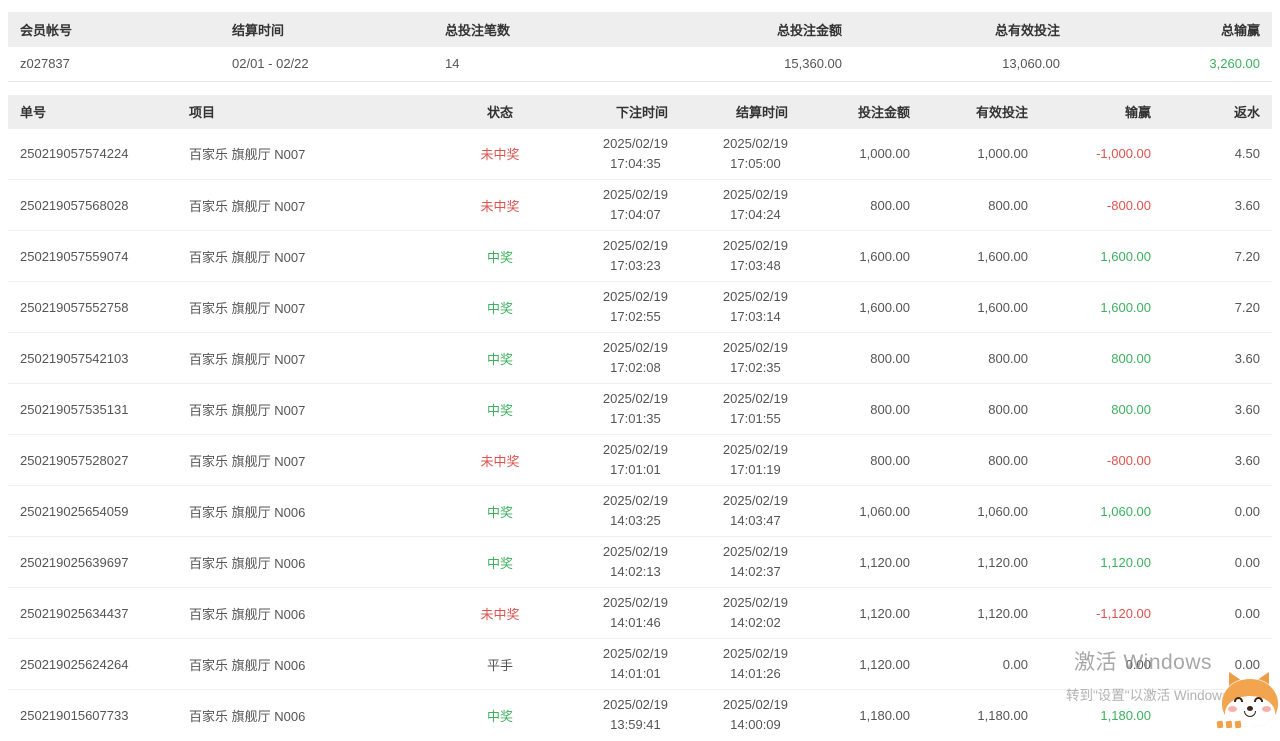 The height and width of the screenshot is (741, 1280). Describe the element at coordinates (612, 613) in the screenshot. I see `cell-bet-time: 2025/02/19 14:01:46` at that location.